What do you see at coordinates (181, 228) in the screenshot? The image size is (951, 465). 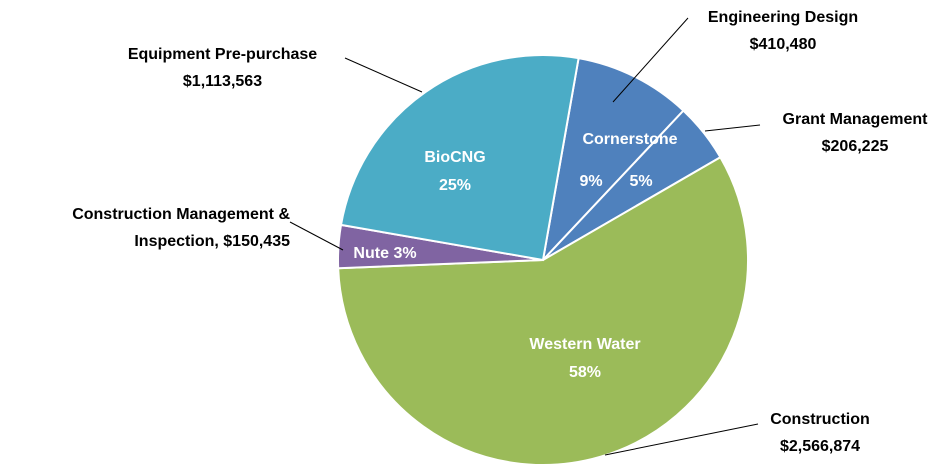 I see `category-label: Construction Management & Inspection,` at bounding box center [181, 228].